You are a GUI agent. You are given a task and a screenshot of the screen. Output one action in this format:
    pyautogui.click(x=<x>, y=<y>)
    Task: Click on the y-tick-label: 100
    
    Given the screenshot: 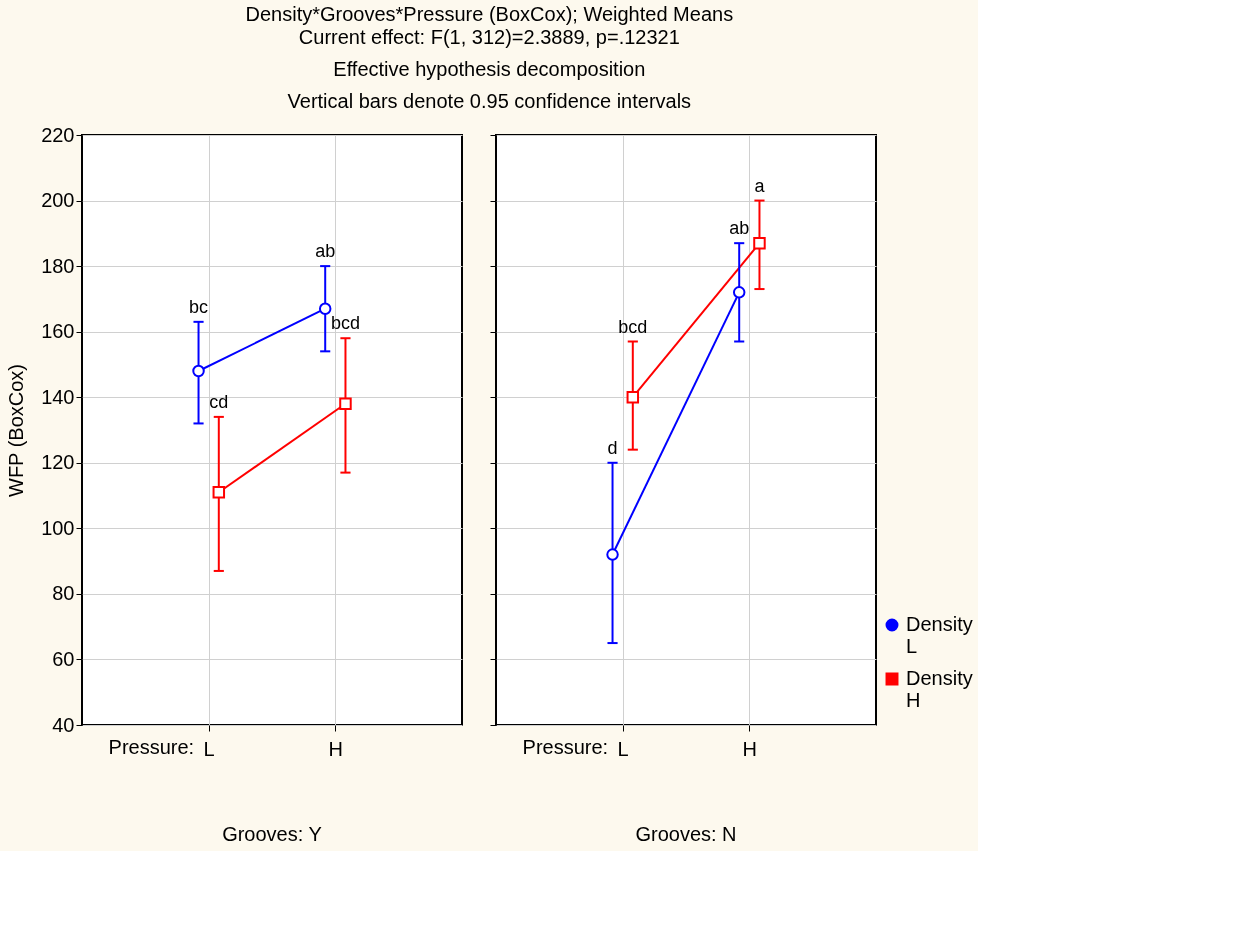 What is the action you would take?
    pyautogui.click(x=58, y=527)
    